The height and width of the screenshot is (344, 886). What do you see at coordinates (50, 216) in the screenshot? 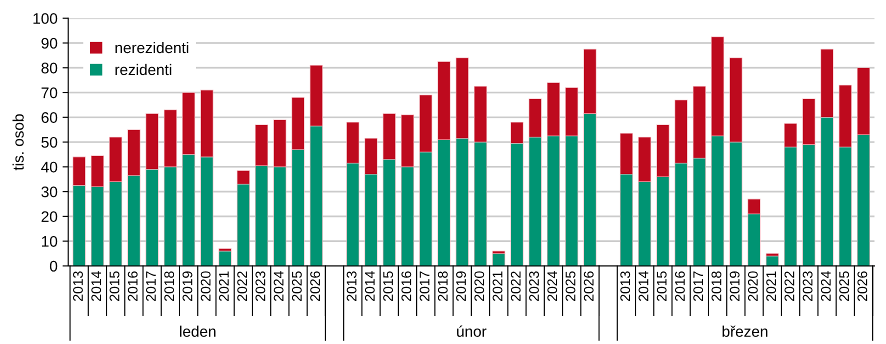
I see `y-tick-label: 20` at bounding box center [50, 216].